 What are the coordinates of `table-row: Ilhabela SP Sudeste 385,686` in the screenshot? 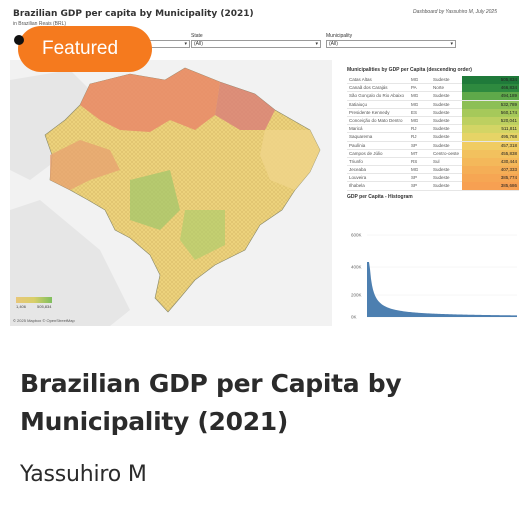 It's located at (433, 186).